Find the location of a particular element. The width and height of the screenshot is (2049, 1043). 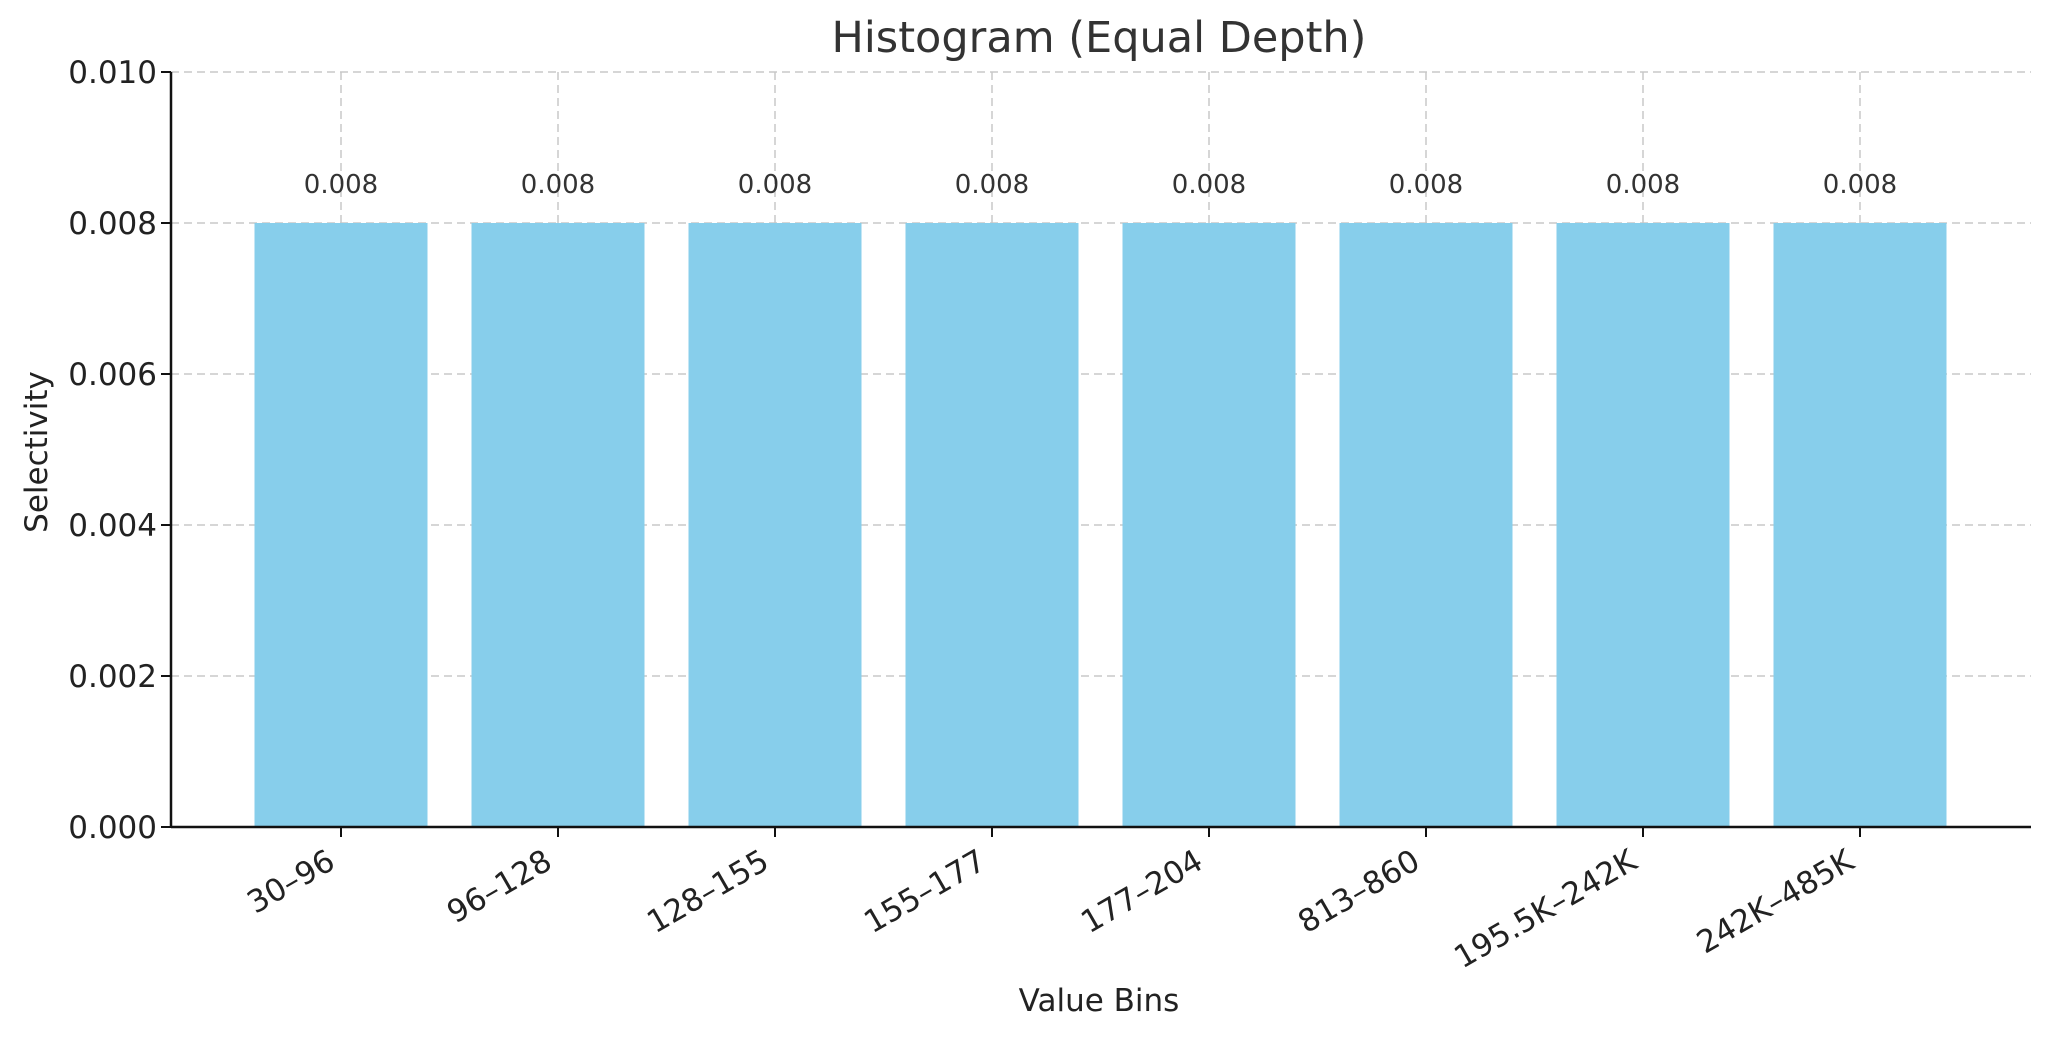

y-tick-label: 0.008 is located at coordinates (112, 224).